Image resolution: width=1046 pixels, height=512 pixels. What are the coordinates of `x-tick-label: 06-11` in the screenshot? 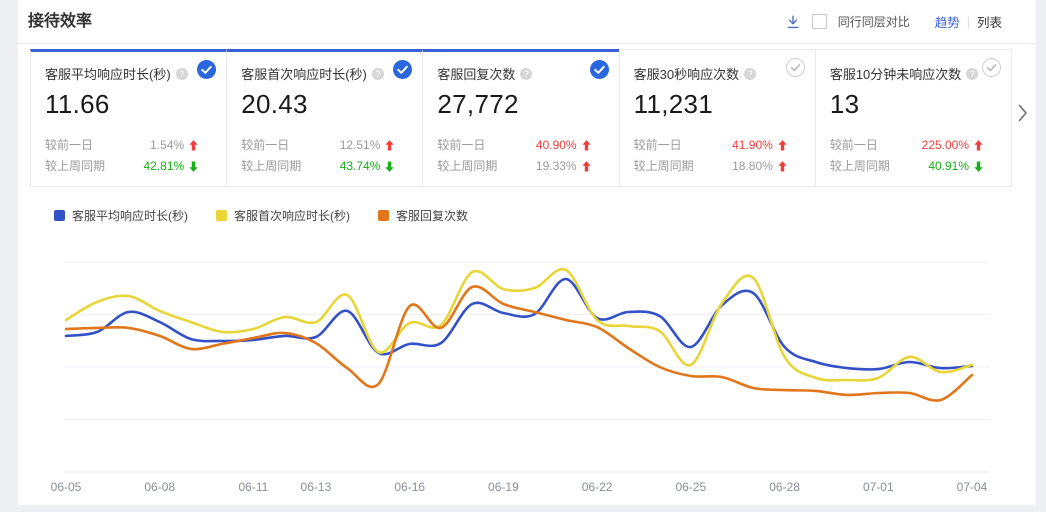 It's located at (253, 487).